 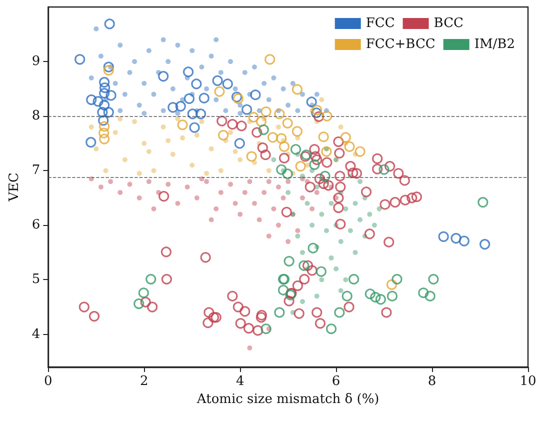 What do you see at coordinates (432, 381) in the screenshot?
I see `x-tick-label: 8` at bounding box center [432, 381].